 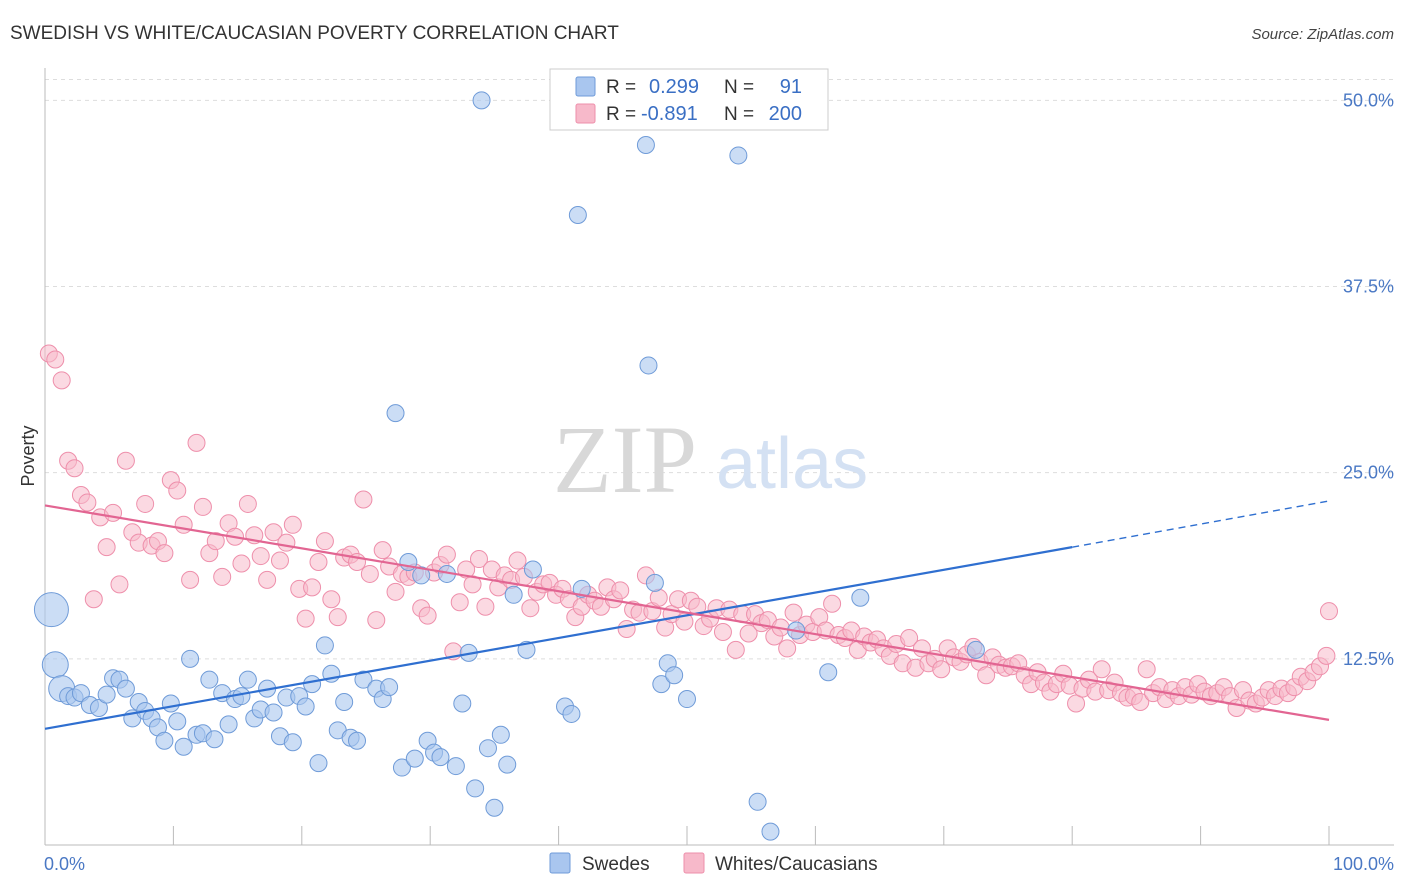 What do you see at coordinates (1201, 524) in the screenshot?
I see `swedes-trend-extension` at bounding box center [1201, 524].